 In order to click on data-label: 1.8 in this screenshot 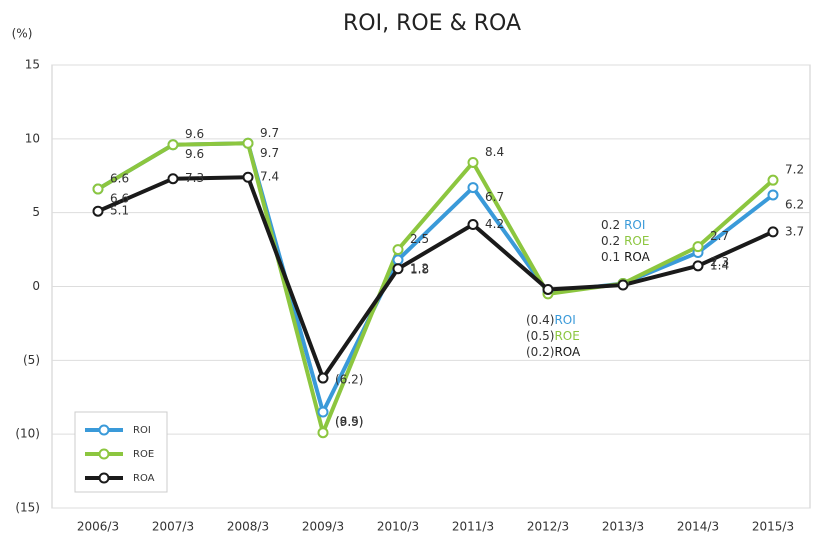, I will do `click(419, 269)`.